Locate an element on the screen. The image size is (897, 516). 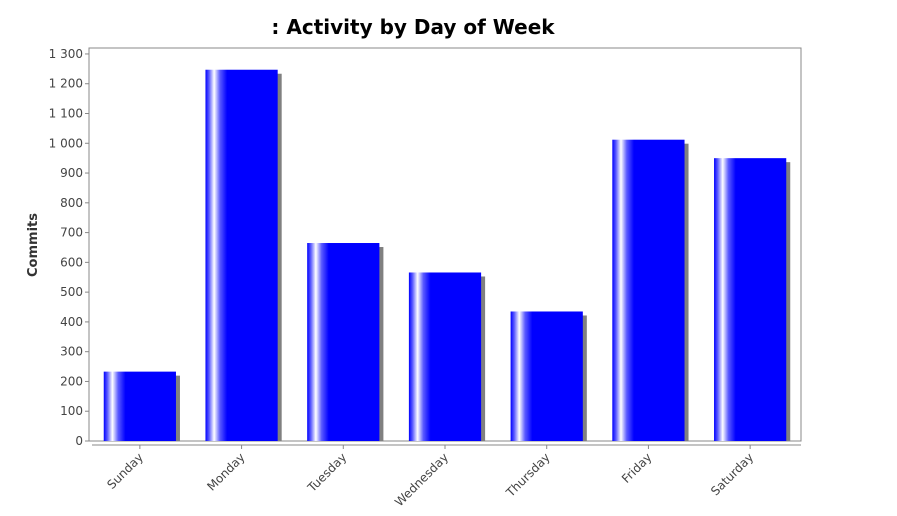
y-tick-label: 400 is located at coordinates (71, 322).